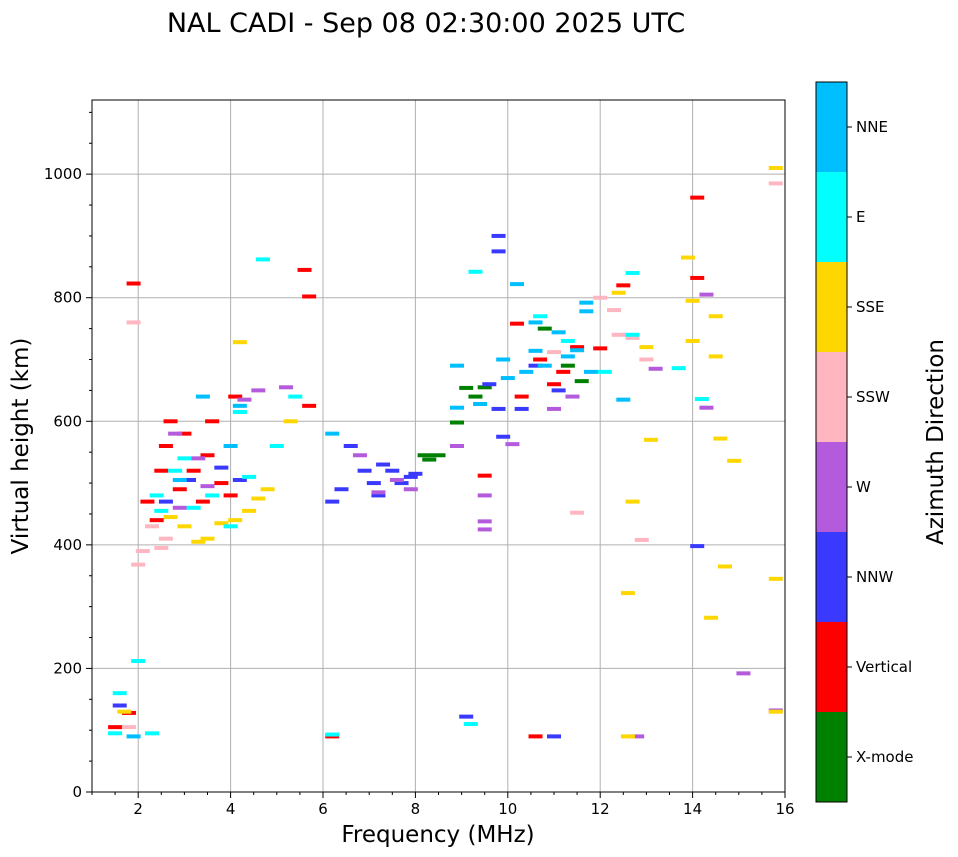 The height and width of the screenshot is (857, 958). I want to click on colorbar-tick-label: E, so click(860, 217).